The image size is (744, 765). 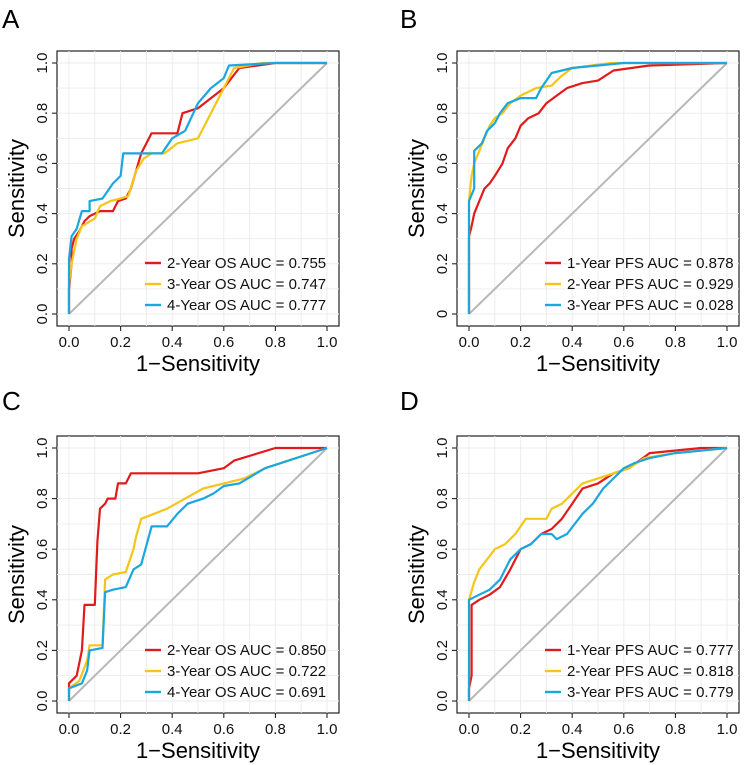 What do you see at coordinates (11, 401) in the screenshot?
I see `panel-letter: C` at bounding box center [11, 401].